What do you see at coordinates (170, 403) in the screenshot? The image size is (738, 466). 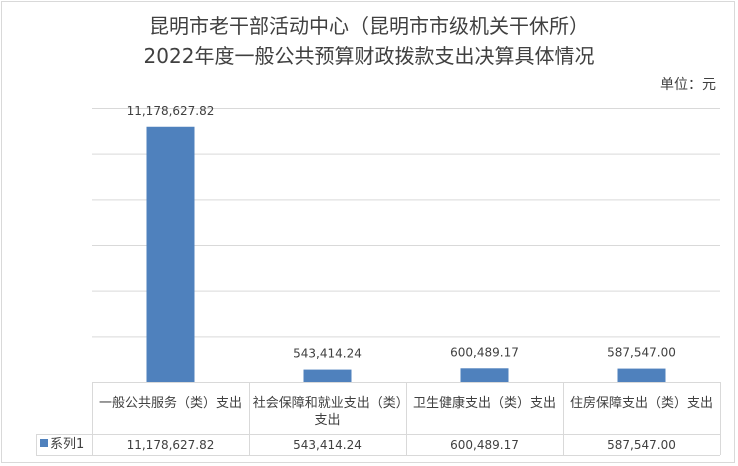 I see `category-label-1: 一般公共服务（类）支出` at bounding box center [170, 403].